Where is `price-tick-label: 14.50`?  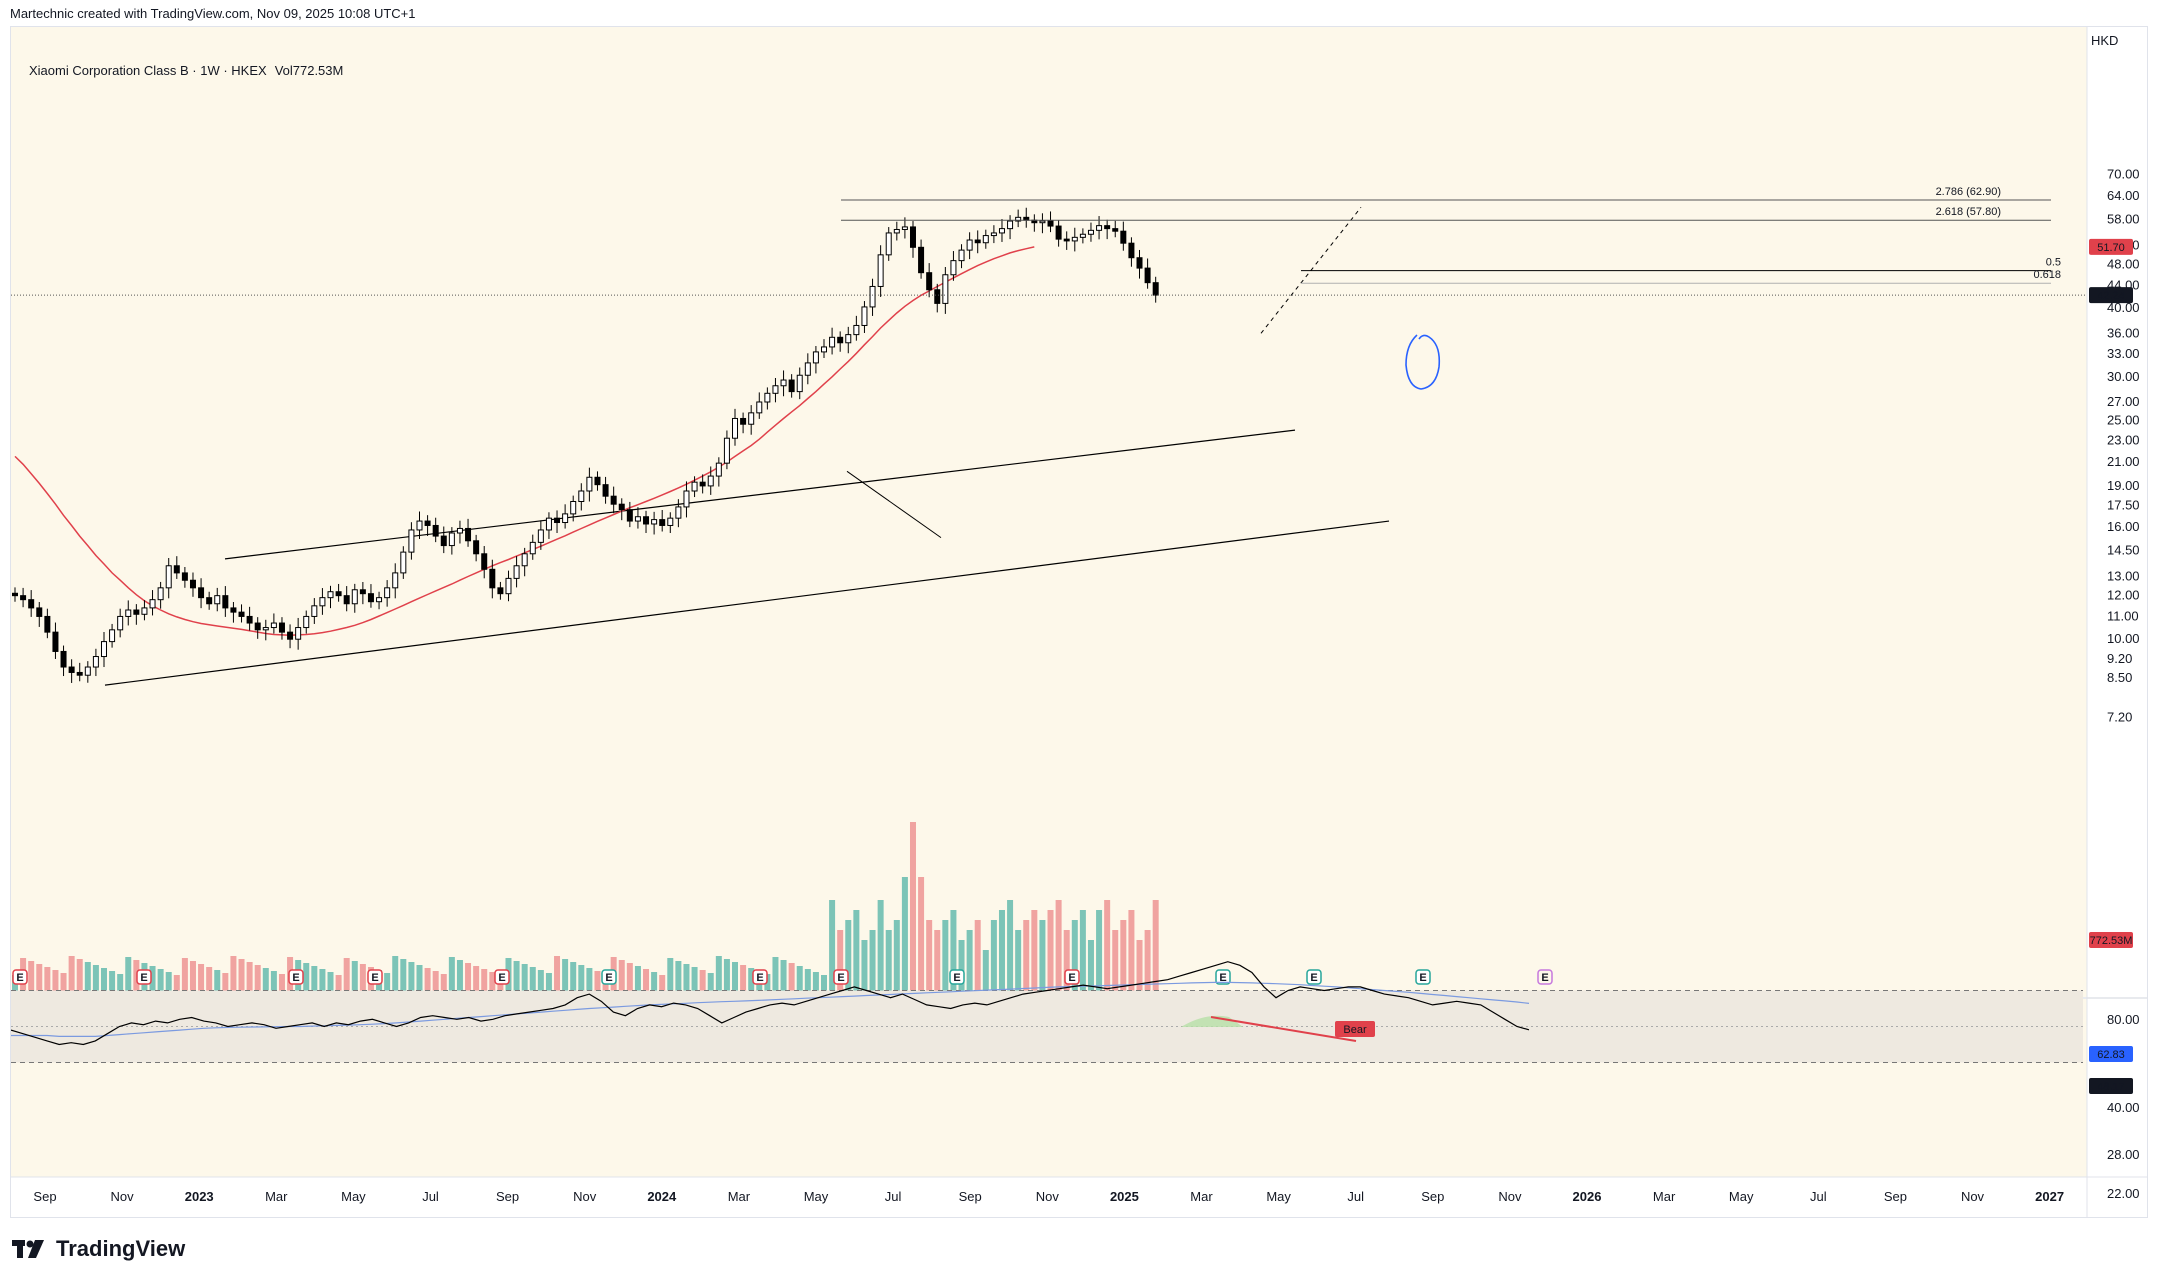 price-tick-label: 14.50 is located at coordinates (2123, 549).